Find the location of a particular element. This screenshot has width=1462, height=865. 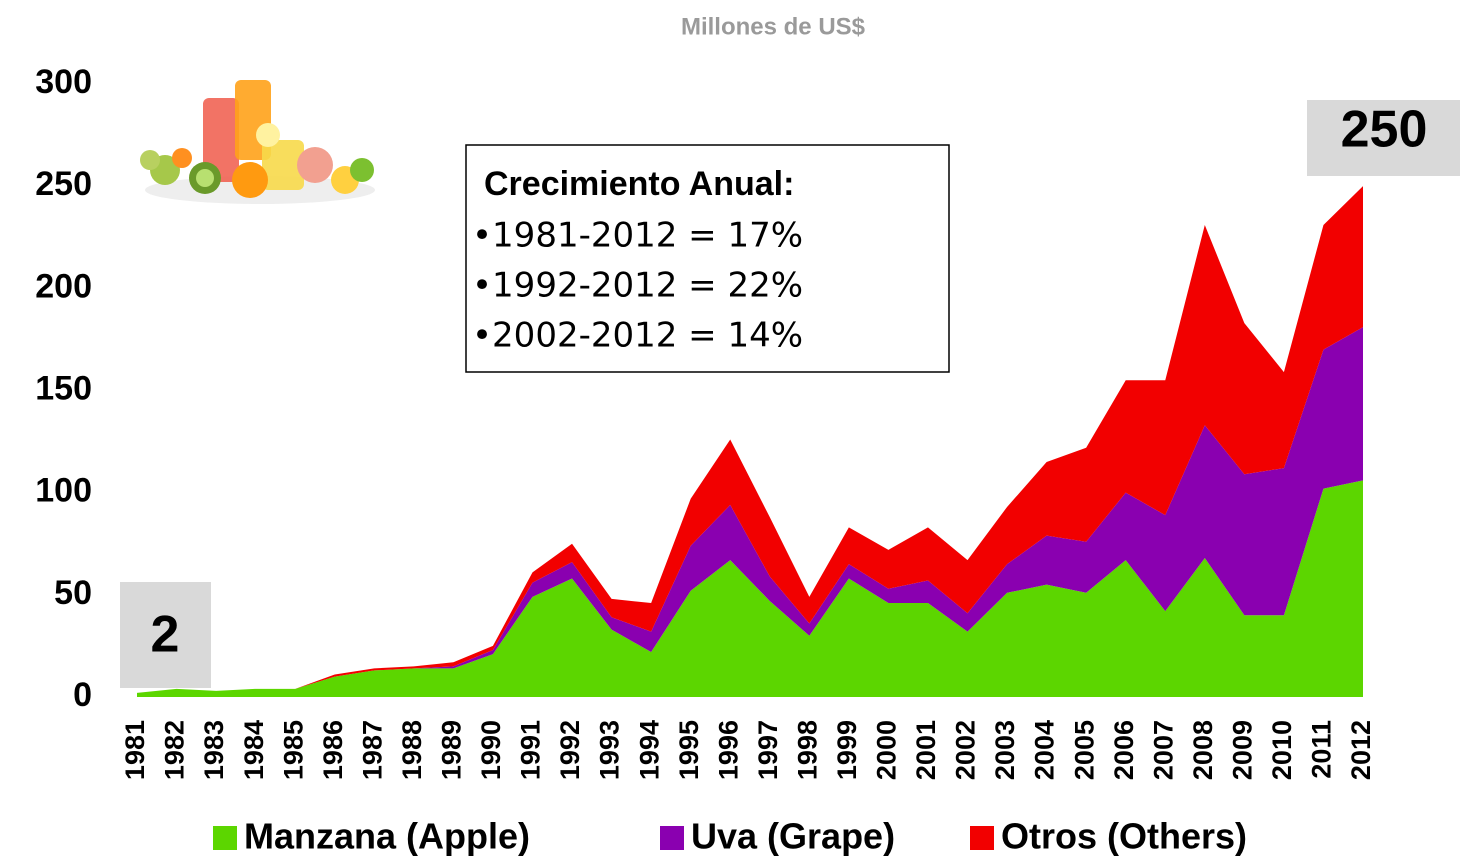

legend-label: Uva (Grape) is located at coordinates (793, 836).